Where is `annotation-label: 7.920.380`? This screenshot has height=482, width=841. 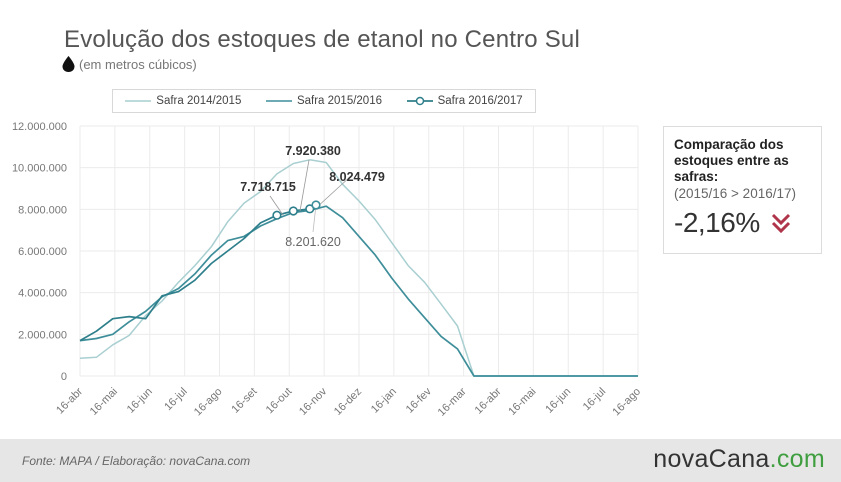 annotation-label: 7.920.380 is located at coordinates (313, 151).